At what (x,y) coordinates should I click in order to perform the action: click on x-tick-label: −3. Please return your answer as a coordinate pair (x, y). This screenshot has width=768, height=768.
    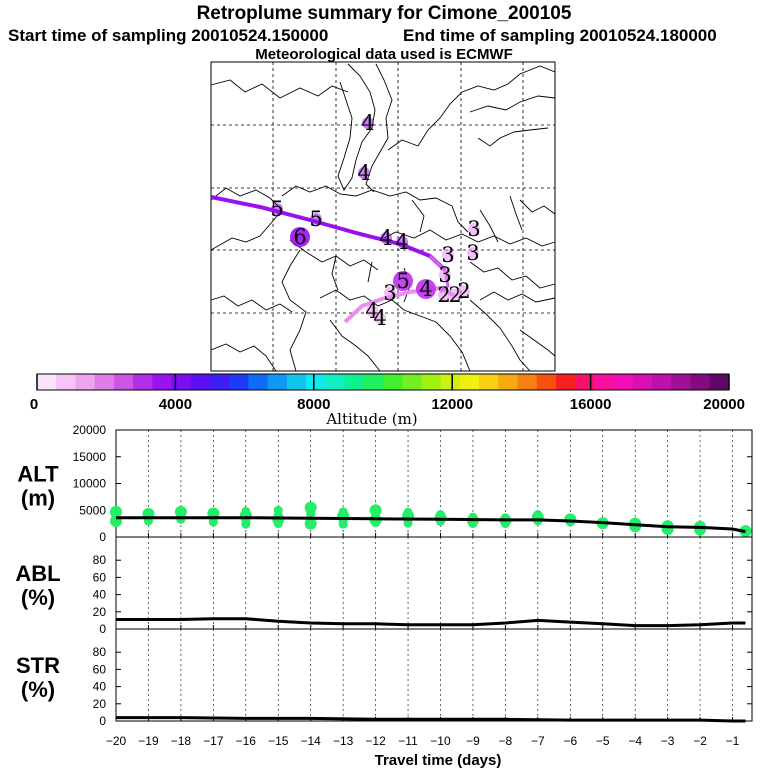
    Looking at the image, I should click on (668, 741).